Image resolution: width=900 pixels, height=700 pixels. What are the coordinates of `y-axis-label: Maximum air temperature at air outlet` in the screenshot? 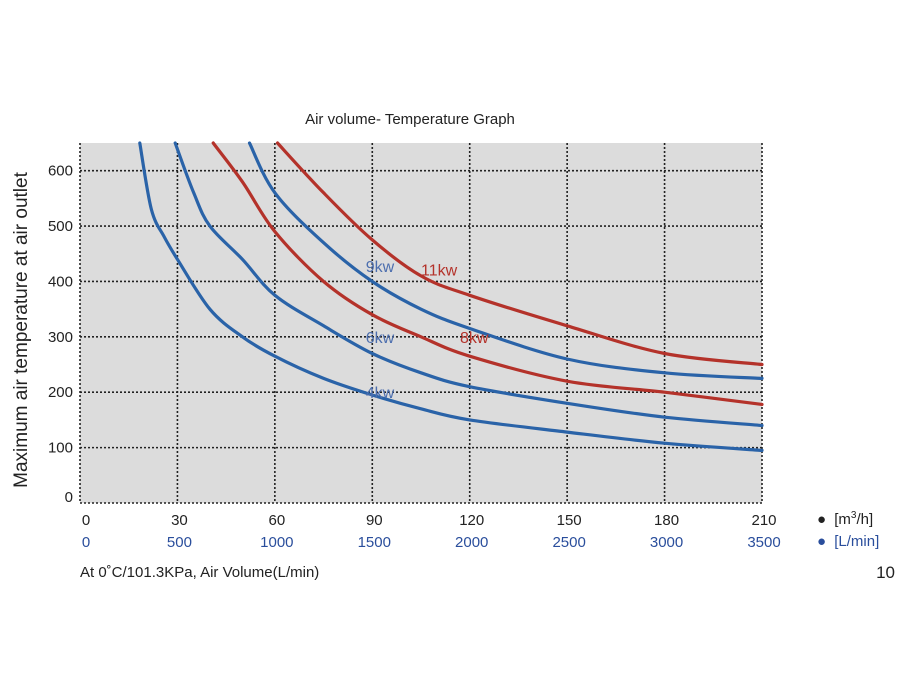 It's located at (21, 329).